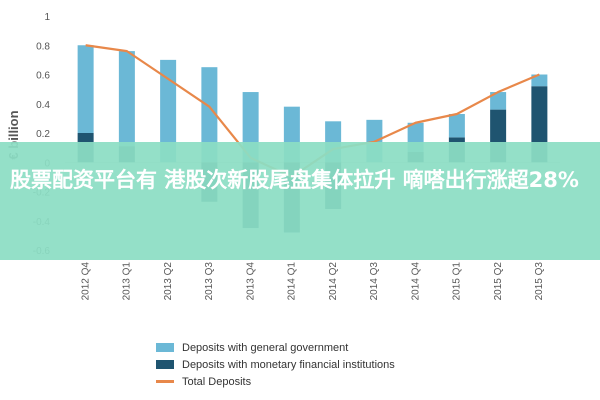 Image resolution: width=600 pixels, height=400 pixels. I want to click on x-tick-label: 2014 Q3, so click(374, 281).